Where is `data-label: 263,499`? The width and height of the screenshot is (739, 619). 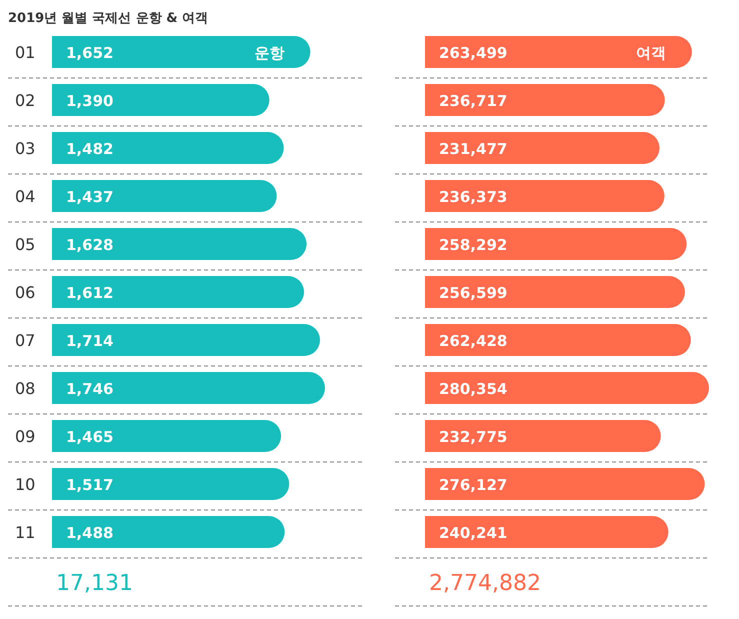
data-label: 263,499 is located at coordinates (473, 53).